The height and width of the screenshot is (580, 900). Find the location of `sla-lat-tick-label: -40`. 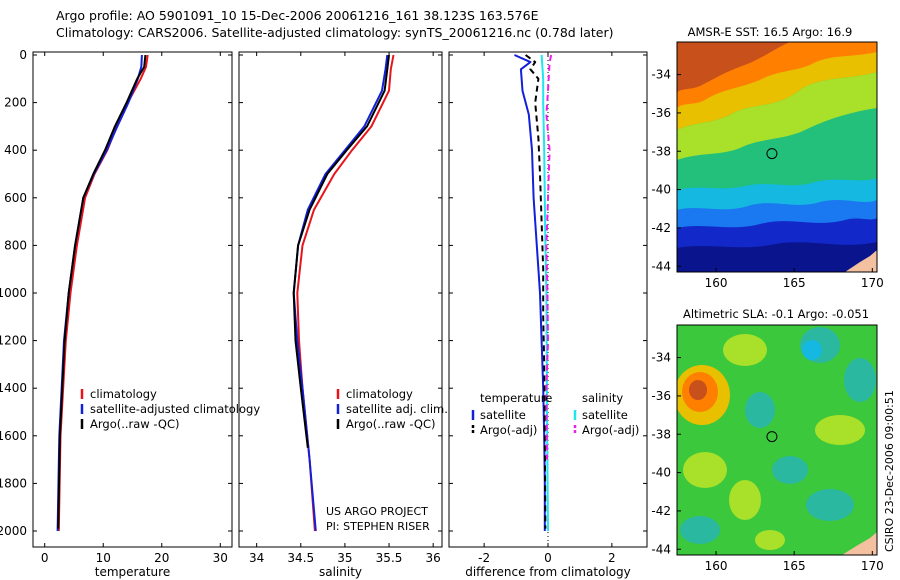

sla-lat-tick-label: -40 is located at coordinates (661, 473).